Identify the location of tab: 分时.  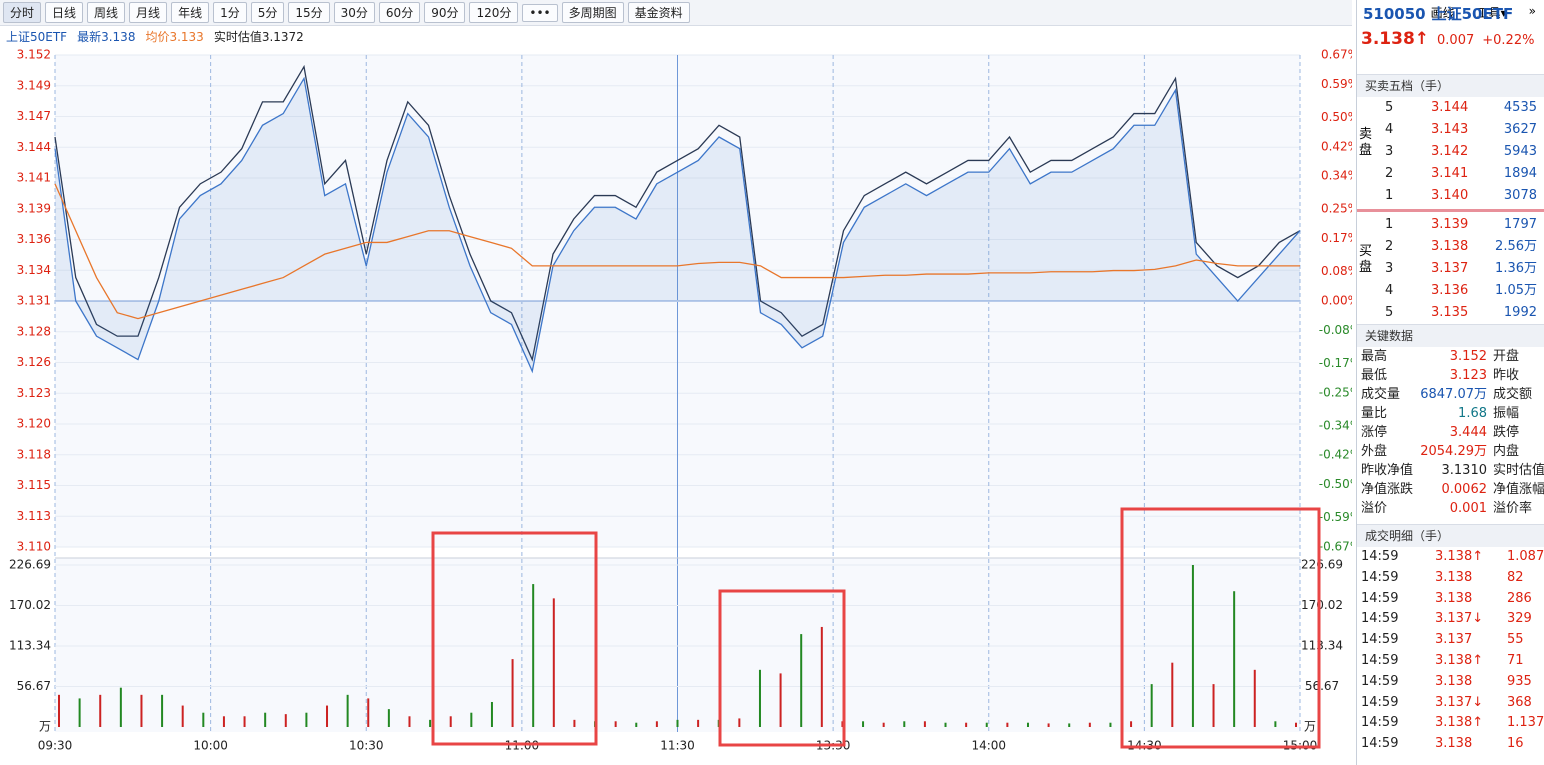
(22, 12).